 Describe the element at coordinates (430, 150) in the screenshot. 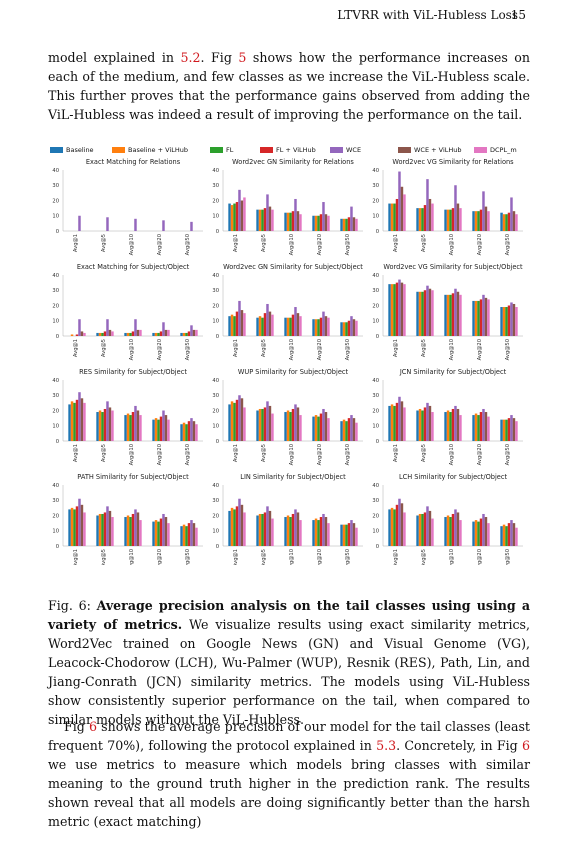

I see `legend-entry: WCE + ViLHub` at that location.